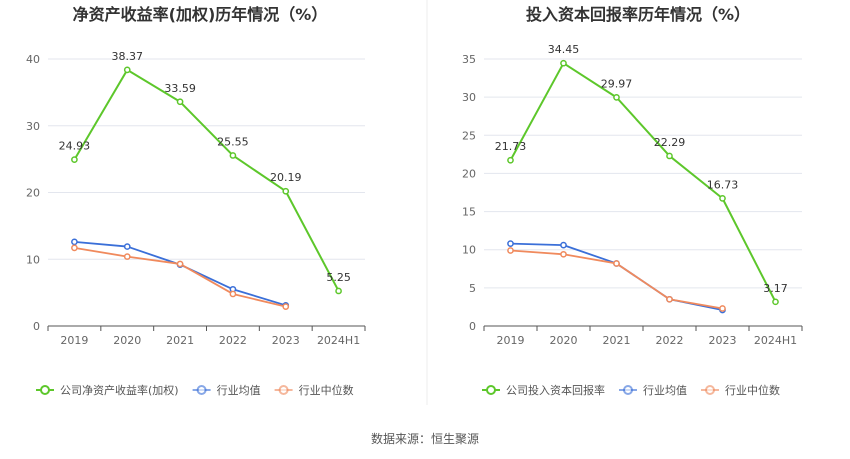 This screenshot has height=459, width=850. I want to click on data-label: 34.45, so click(564, 49).